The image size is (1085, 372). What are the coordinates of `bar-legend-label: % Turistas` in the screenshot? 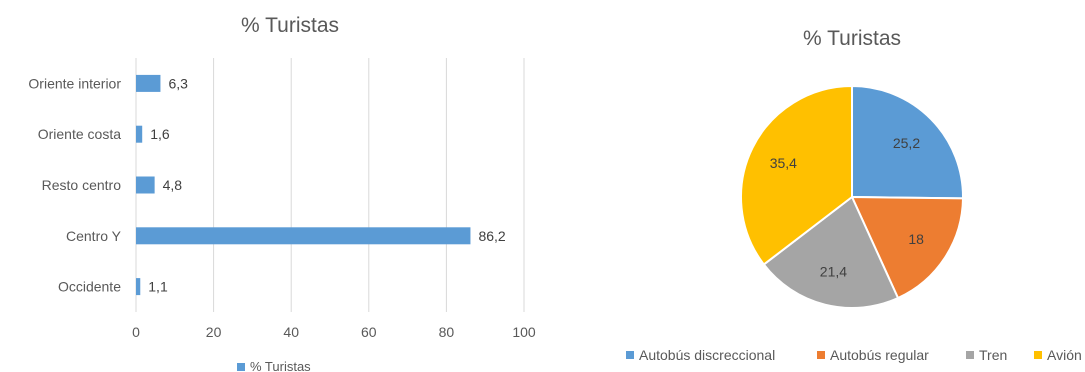 It's located at (280, 365).